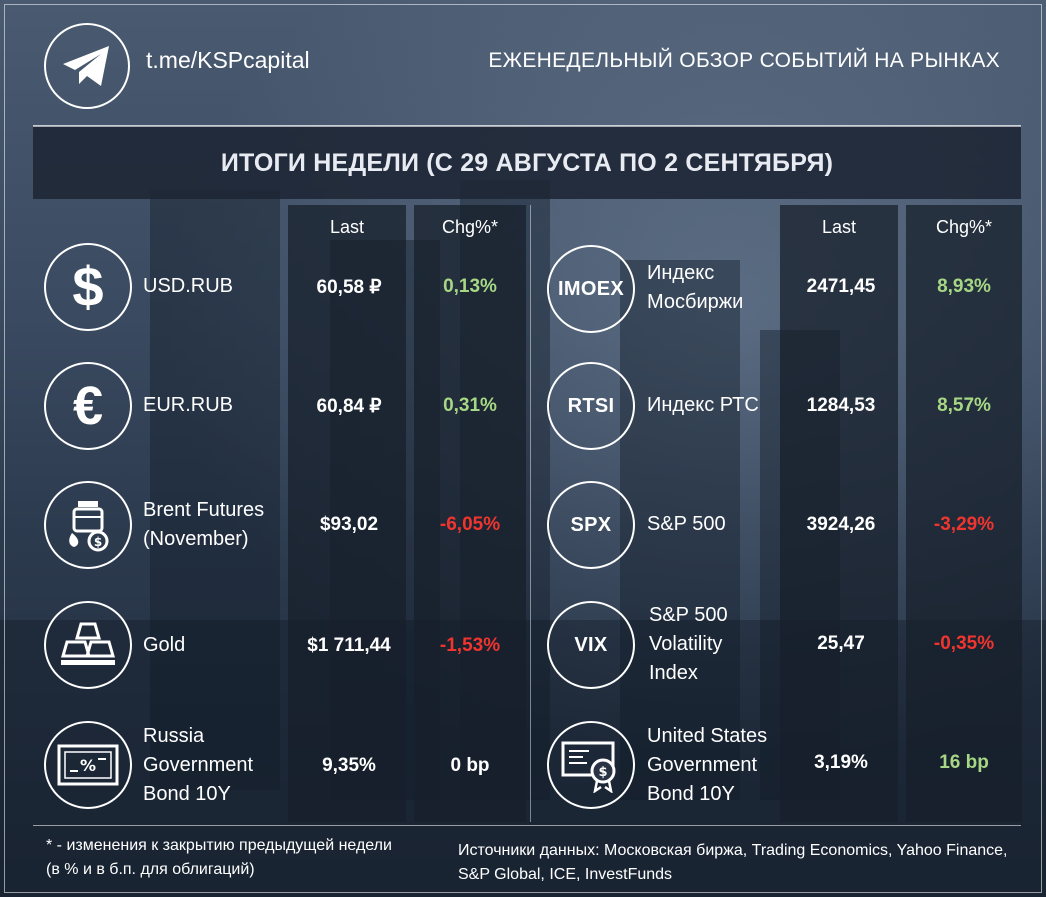 Image resolution: width=1046 pixels, height=897 pixels. Describe the element at coordinates (204, 524) in the screenshot. I see `left-row-label: Brent Futures (November)` at that location.